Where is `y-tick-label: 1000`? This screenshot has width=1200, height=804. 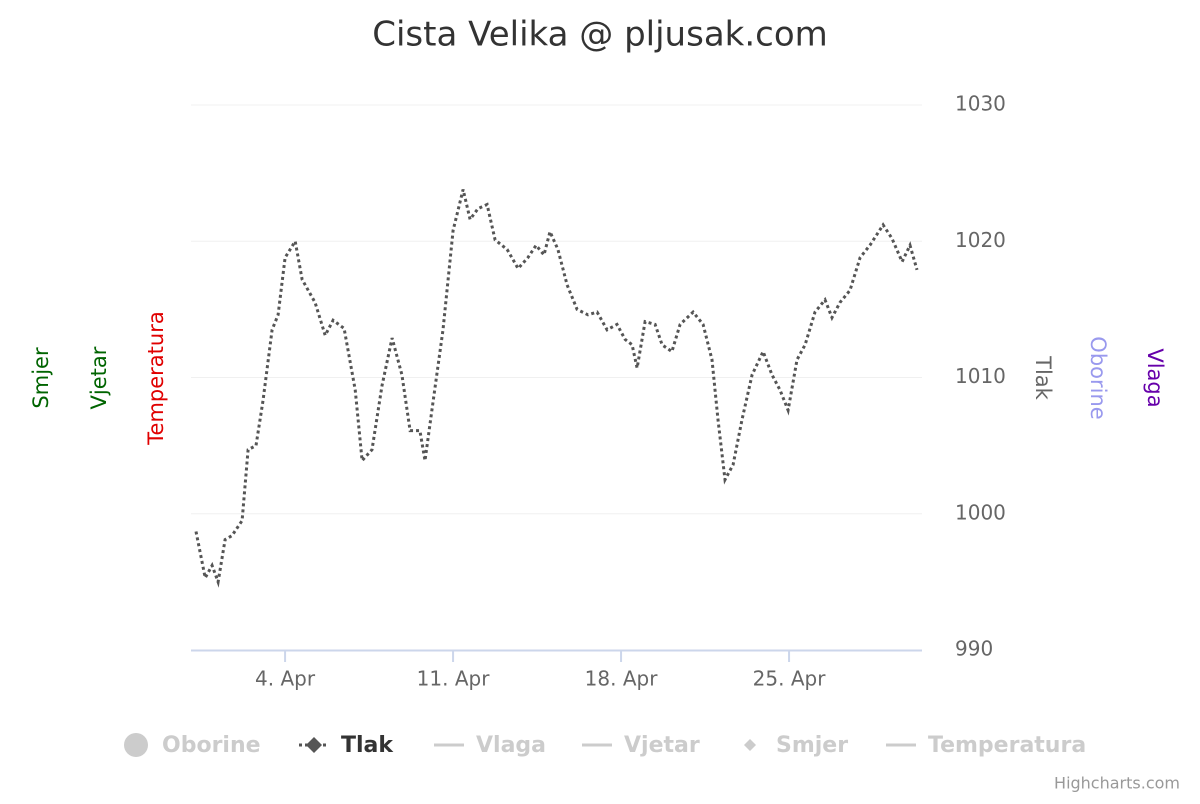 y-tick-label: 1000 is located at coordinates (980, 512).